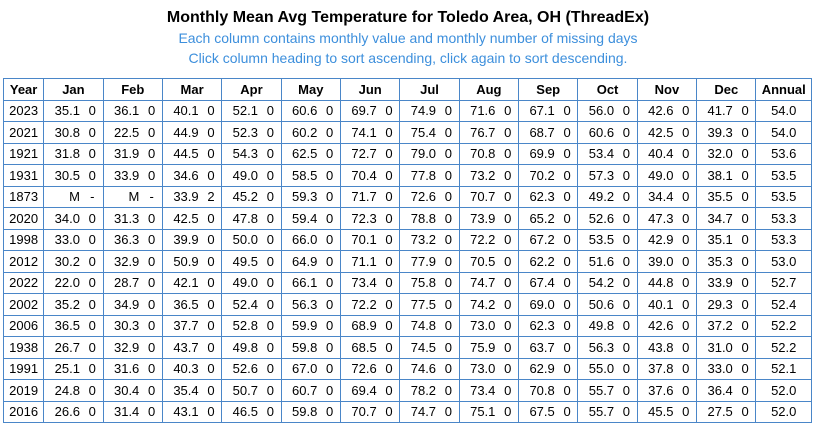 Image resolution: width=816 pixels, height=423 pixels. What do you see at coordinates (667, 89) in the screenshot?
I see `column-header: Nov` at bounding box center [667, 89].